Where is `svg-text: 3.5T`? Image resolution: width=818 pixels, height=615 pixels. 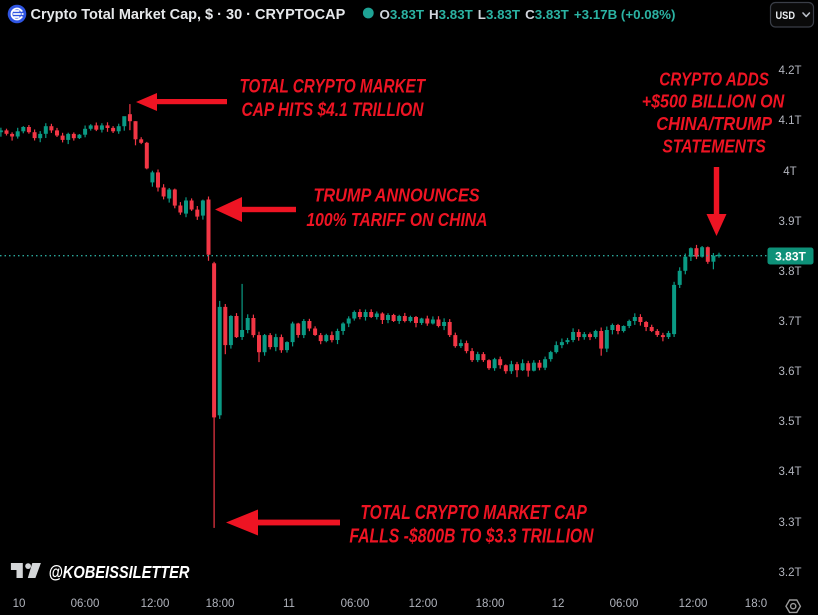
svg-text: 3.5T is located at coordinates (789, 422).